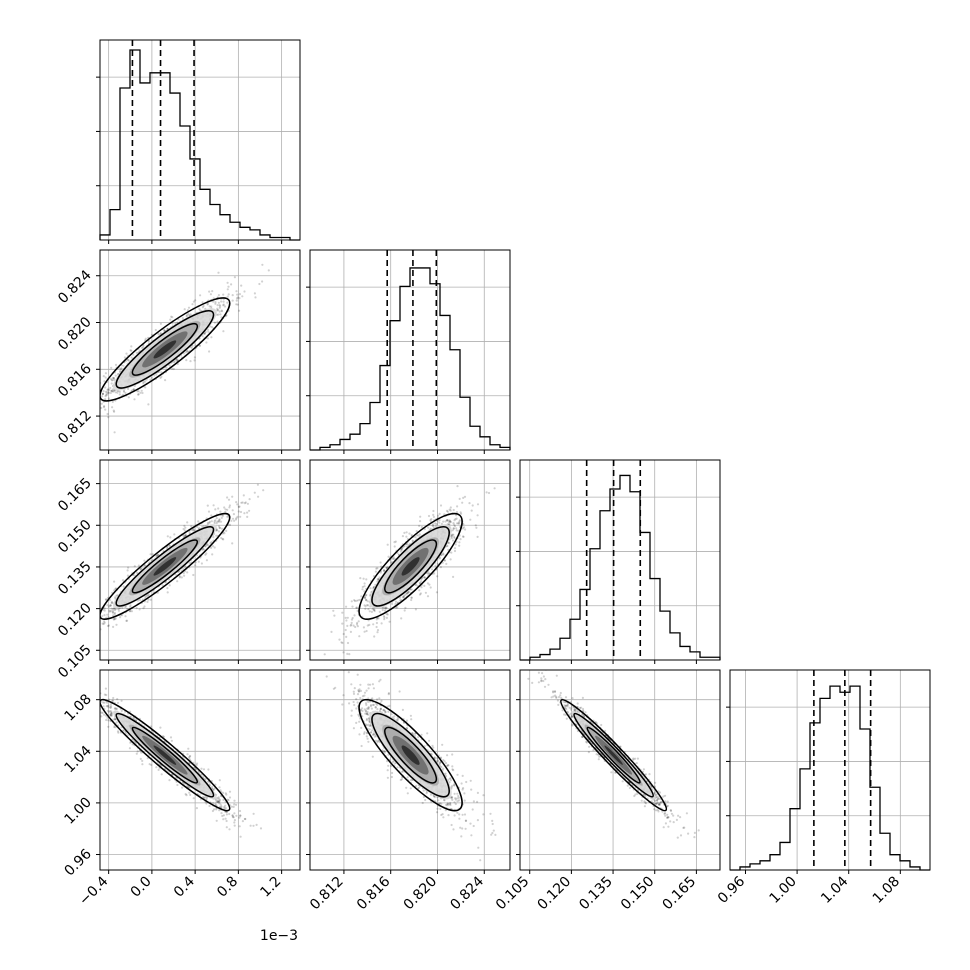  Describe the element at coordinates (783, 890) in the screenshot. I see `x-tick-label: 1.00` at that location.